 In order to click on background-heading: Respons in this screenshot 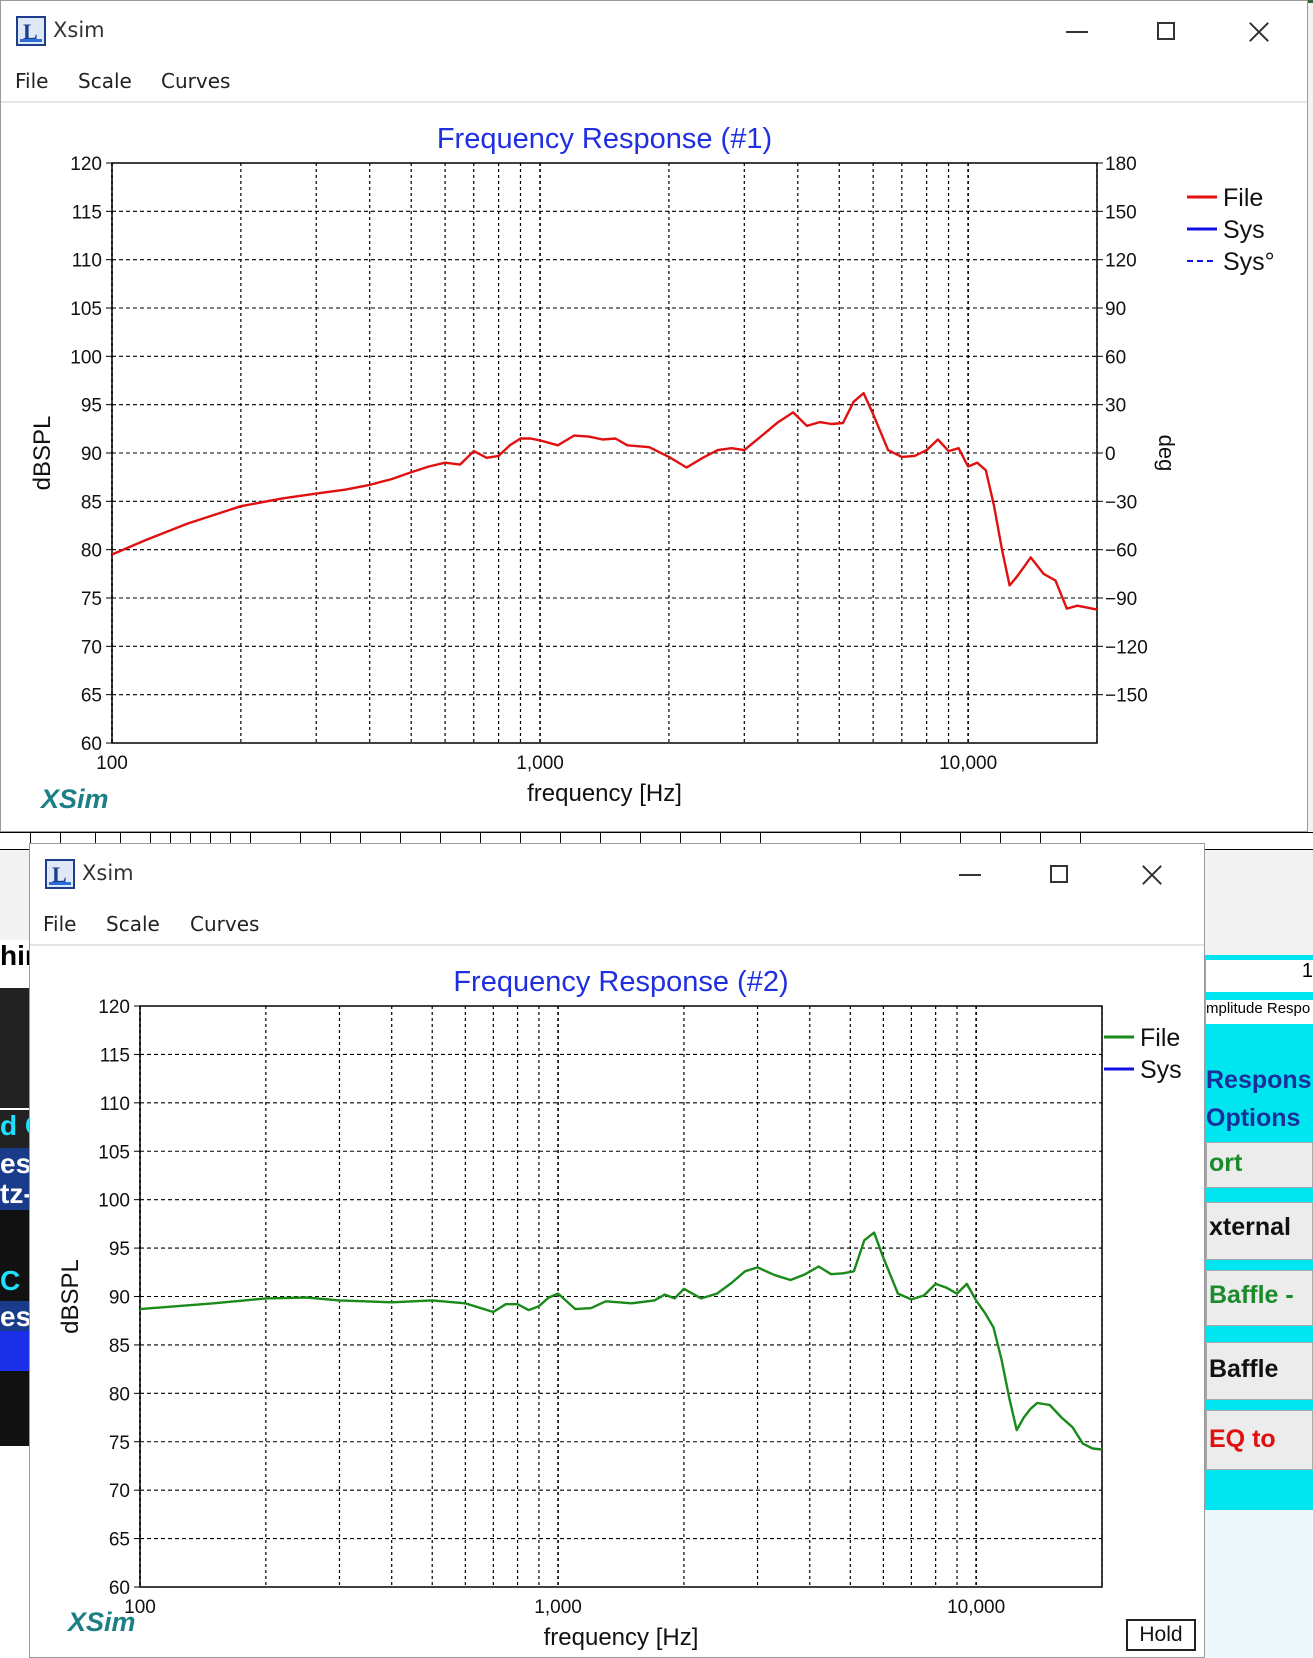, I will do `click(1259, 1080)`.